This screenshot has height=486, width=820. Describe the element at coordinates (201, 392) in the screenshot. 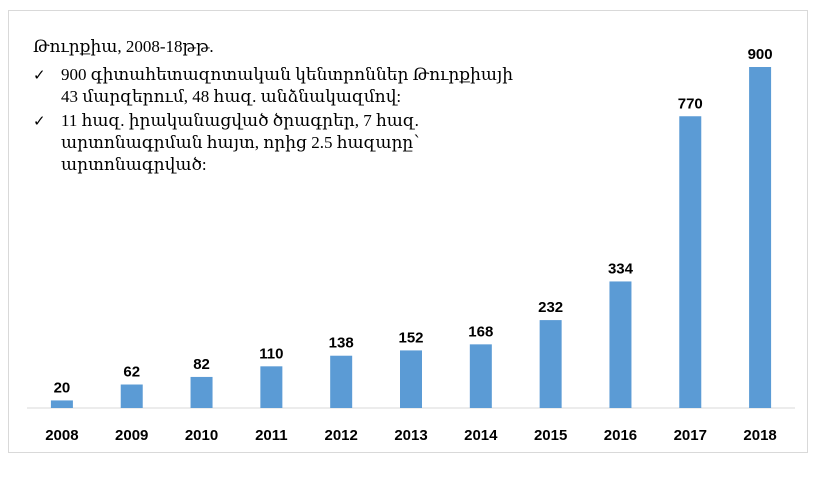

I see `bar-2010` at that location.